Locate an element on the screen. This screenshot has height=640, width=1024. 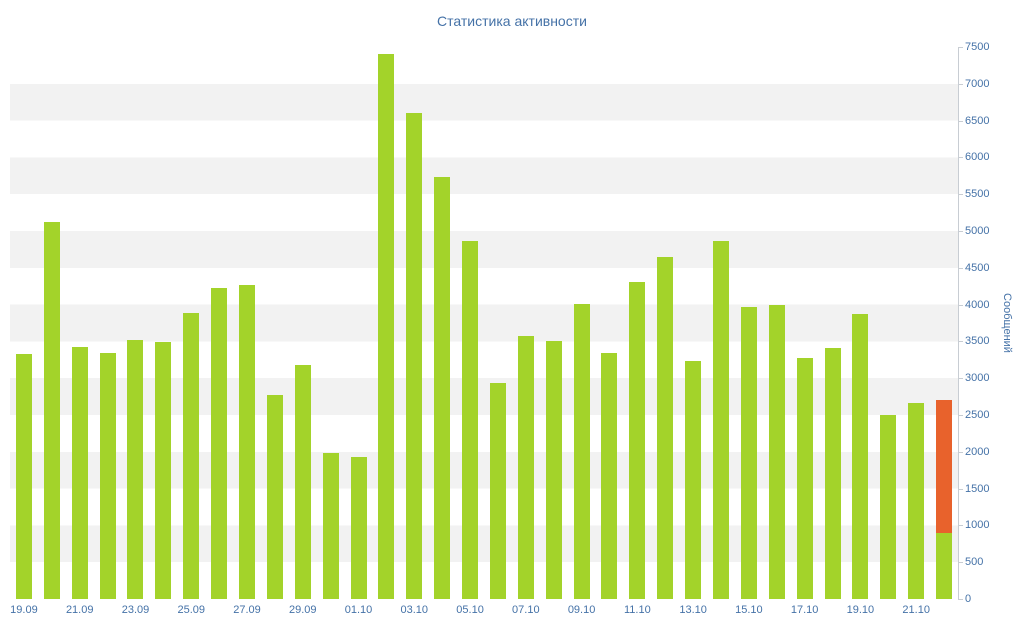
x-axis-label: 15.10 is located at coordinates (749, 610).